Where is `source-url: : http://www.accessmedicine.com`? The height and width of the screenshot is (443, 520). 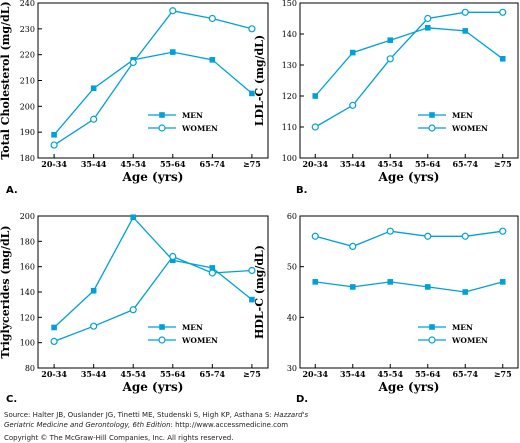
source-url: : http://www.accessmedicine.com is located at coordinates (229, 425).